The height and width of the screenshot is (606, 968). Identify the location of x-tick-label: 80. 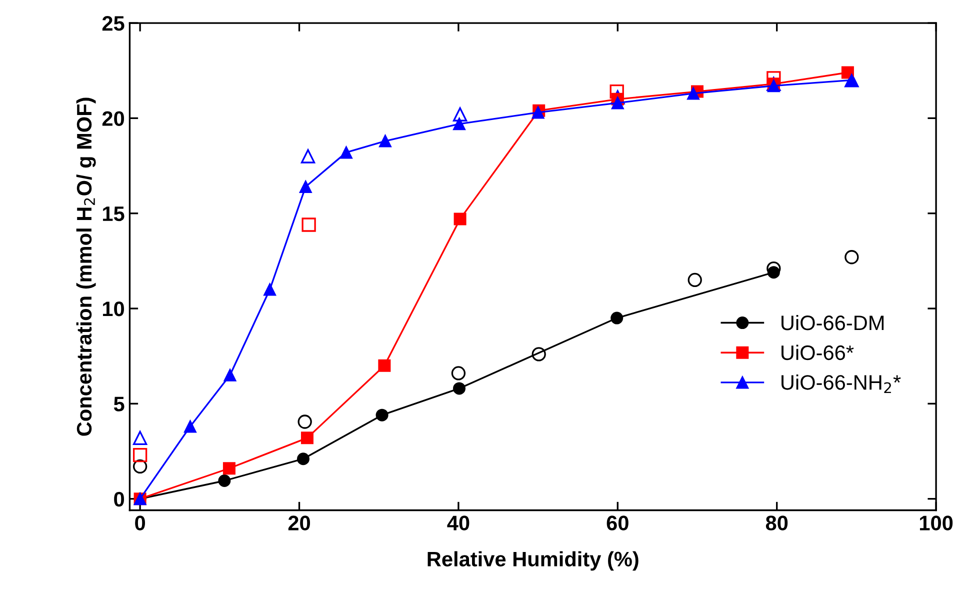
(777, 523).